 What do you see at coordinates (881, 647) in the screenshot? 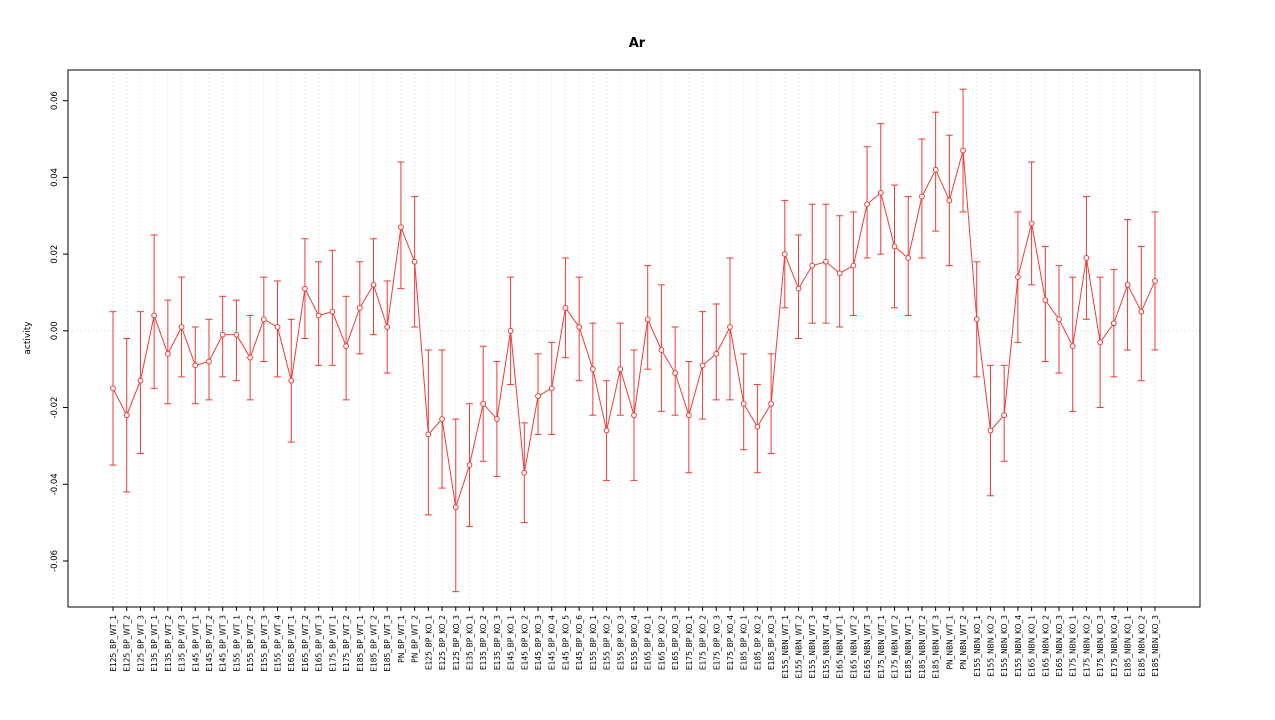
I see `x-tick-label: E175_NBN_WT_1` at bounding box center [881, 647].